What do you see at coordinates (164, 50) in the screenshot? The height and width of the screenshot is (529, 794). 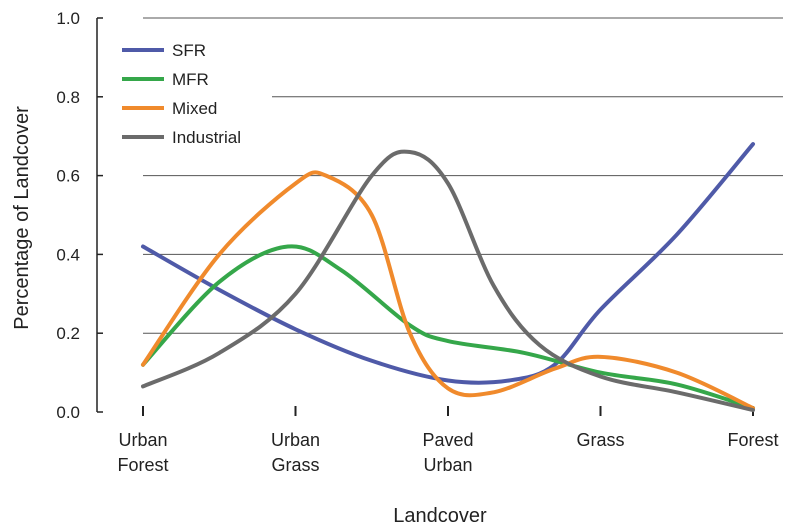 I see `legend-item-sfr: SFR` at bounding box center [164, 50].